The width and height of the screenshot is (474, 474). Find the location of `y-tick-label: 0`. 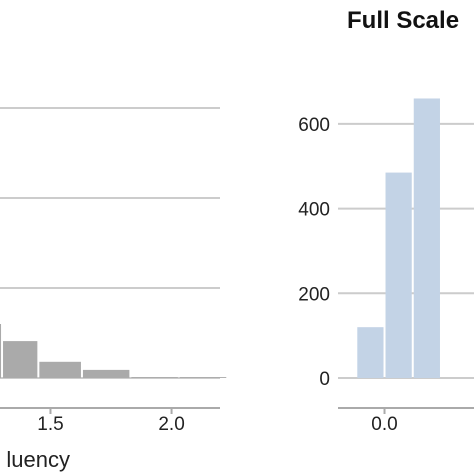

y-tick-label: 0 is located at coordinates (324, 379).